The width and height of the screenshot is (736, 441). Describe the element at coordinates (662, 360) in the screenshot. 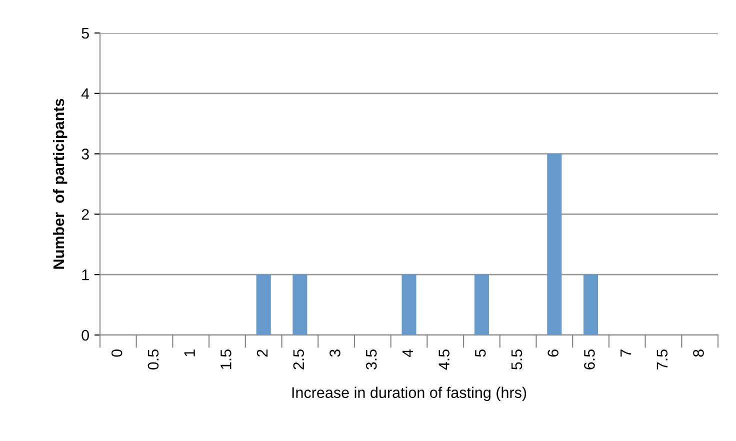

I see `x-tick-label: 7.5` at that location.